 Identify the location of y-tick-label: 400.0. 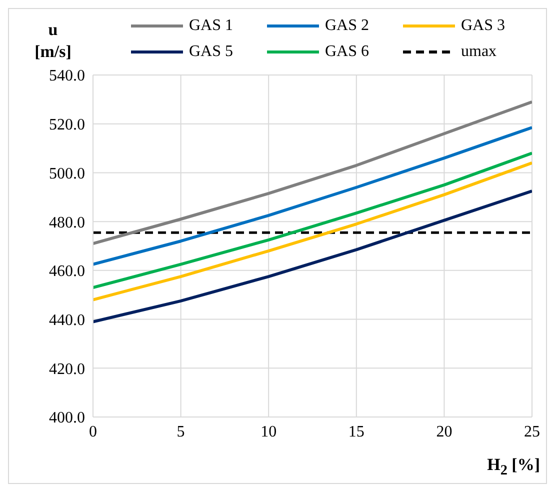
(67, 418).